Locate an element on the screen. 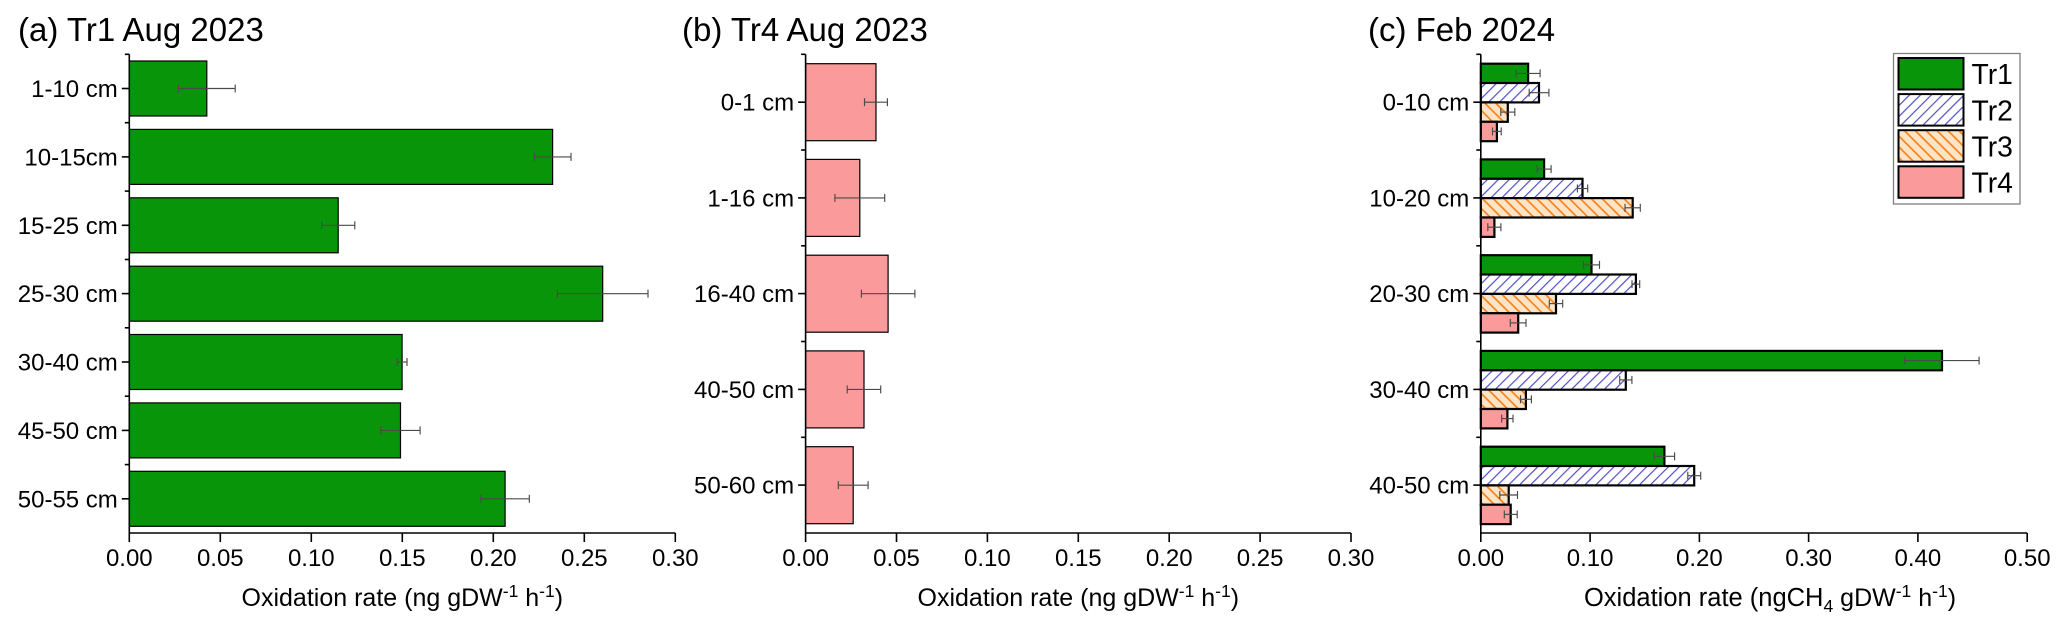  svg-text: 1-10 cm is located at coordinates (74, 89).